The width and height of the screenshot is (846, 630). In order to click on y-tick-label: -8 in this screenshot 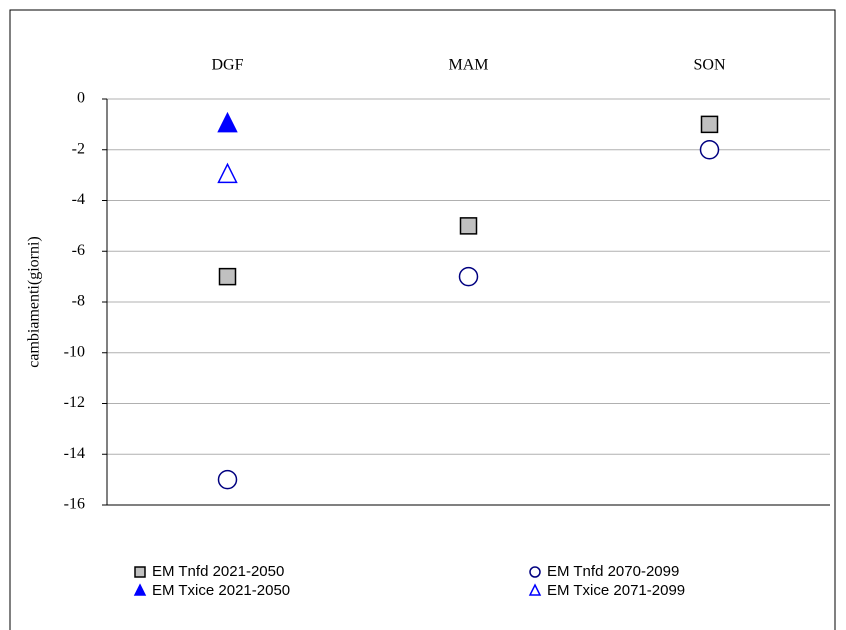, I will do `click(78, 301)`.